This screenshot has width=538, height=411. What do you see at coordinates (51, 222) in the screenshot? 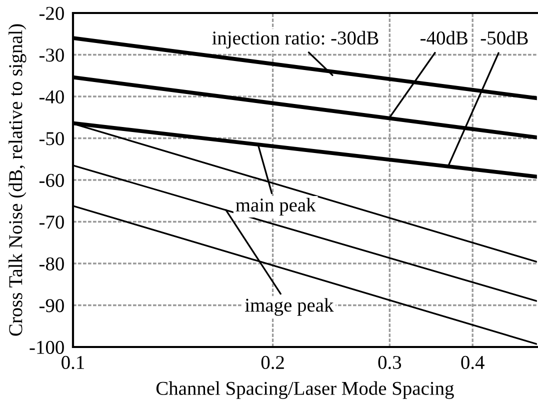
I see `y-tick-label: -70` at bounding box center [51, 222].